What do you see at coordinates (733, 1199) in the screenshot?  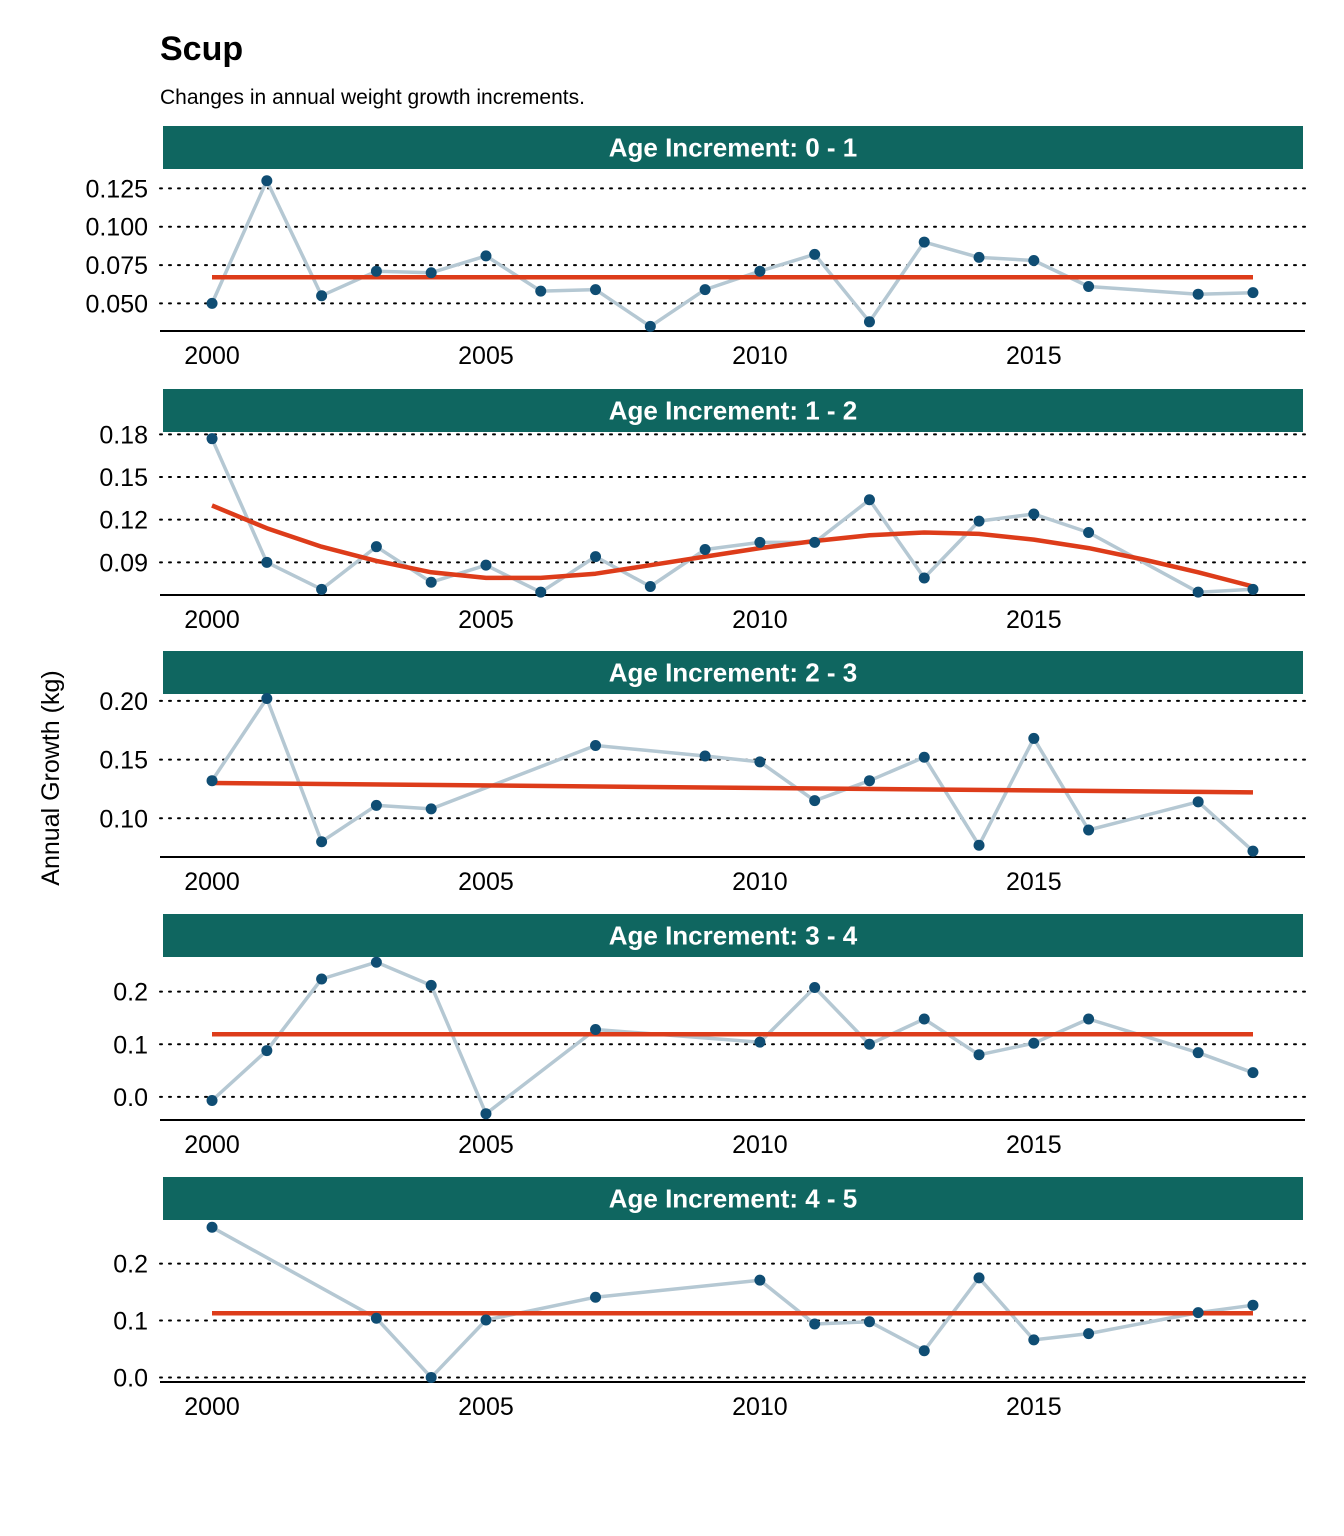 I see `facet-strip-label: Age Increment: 4 - 5` at bounding box center [733, 1199].